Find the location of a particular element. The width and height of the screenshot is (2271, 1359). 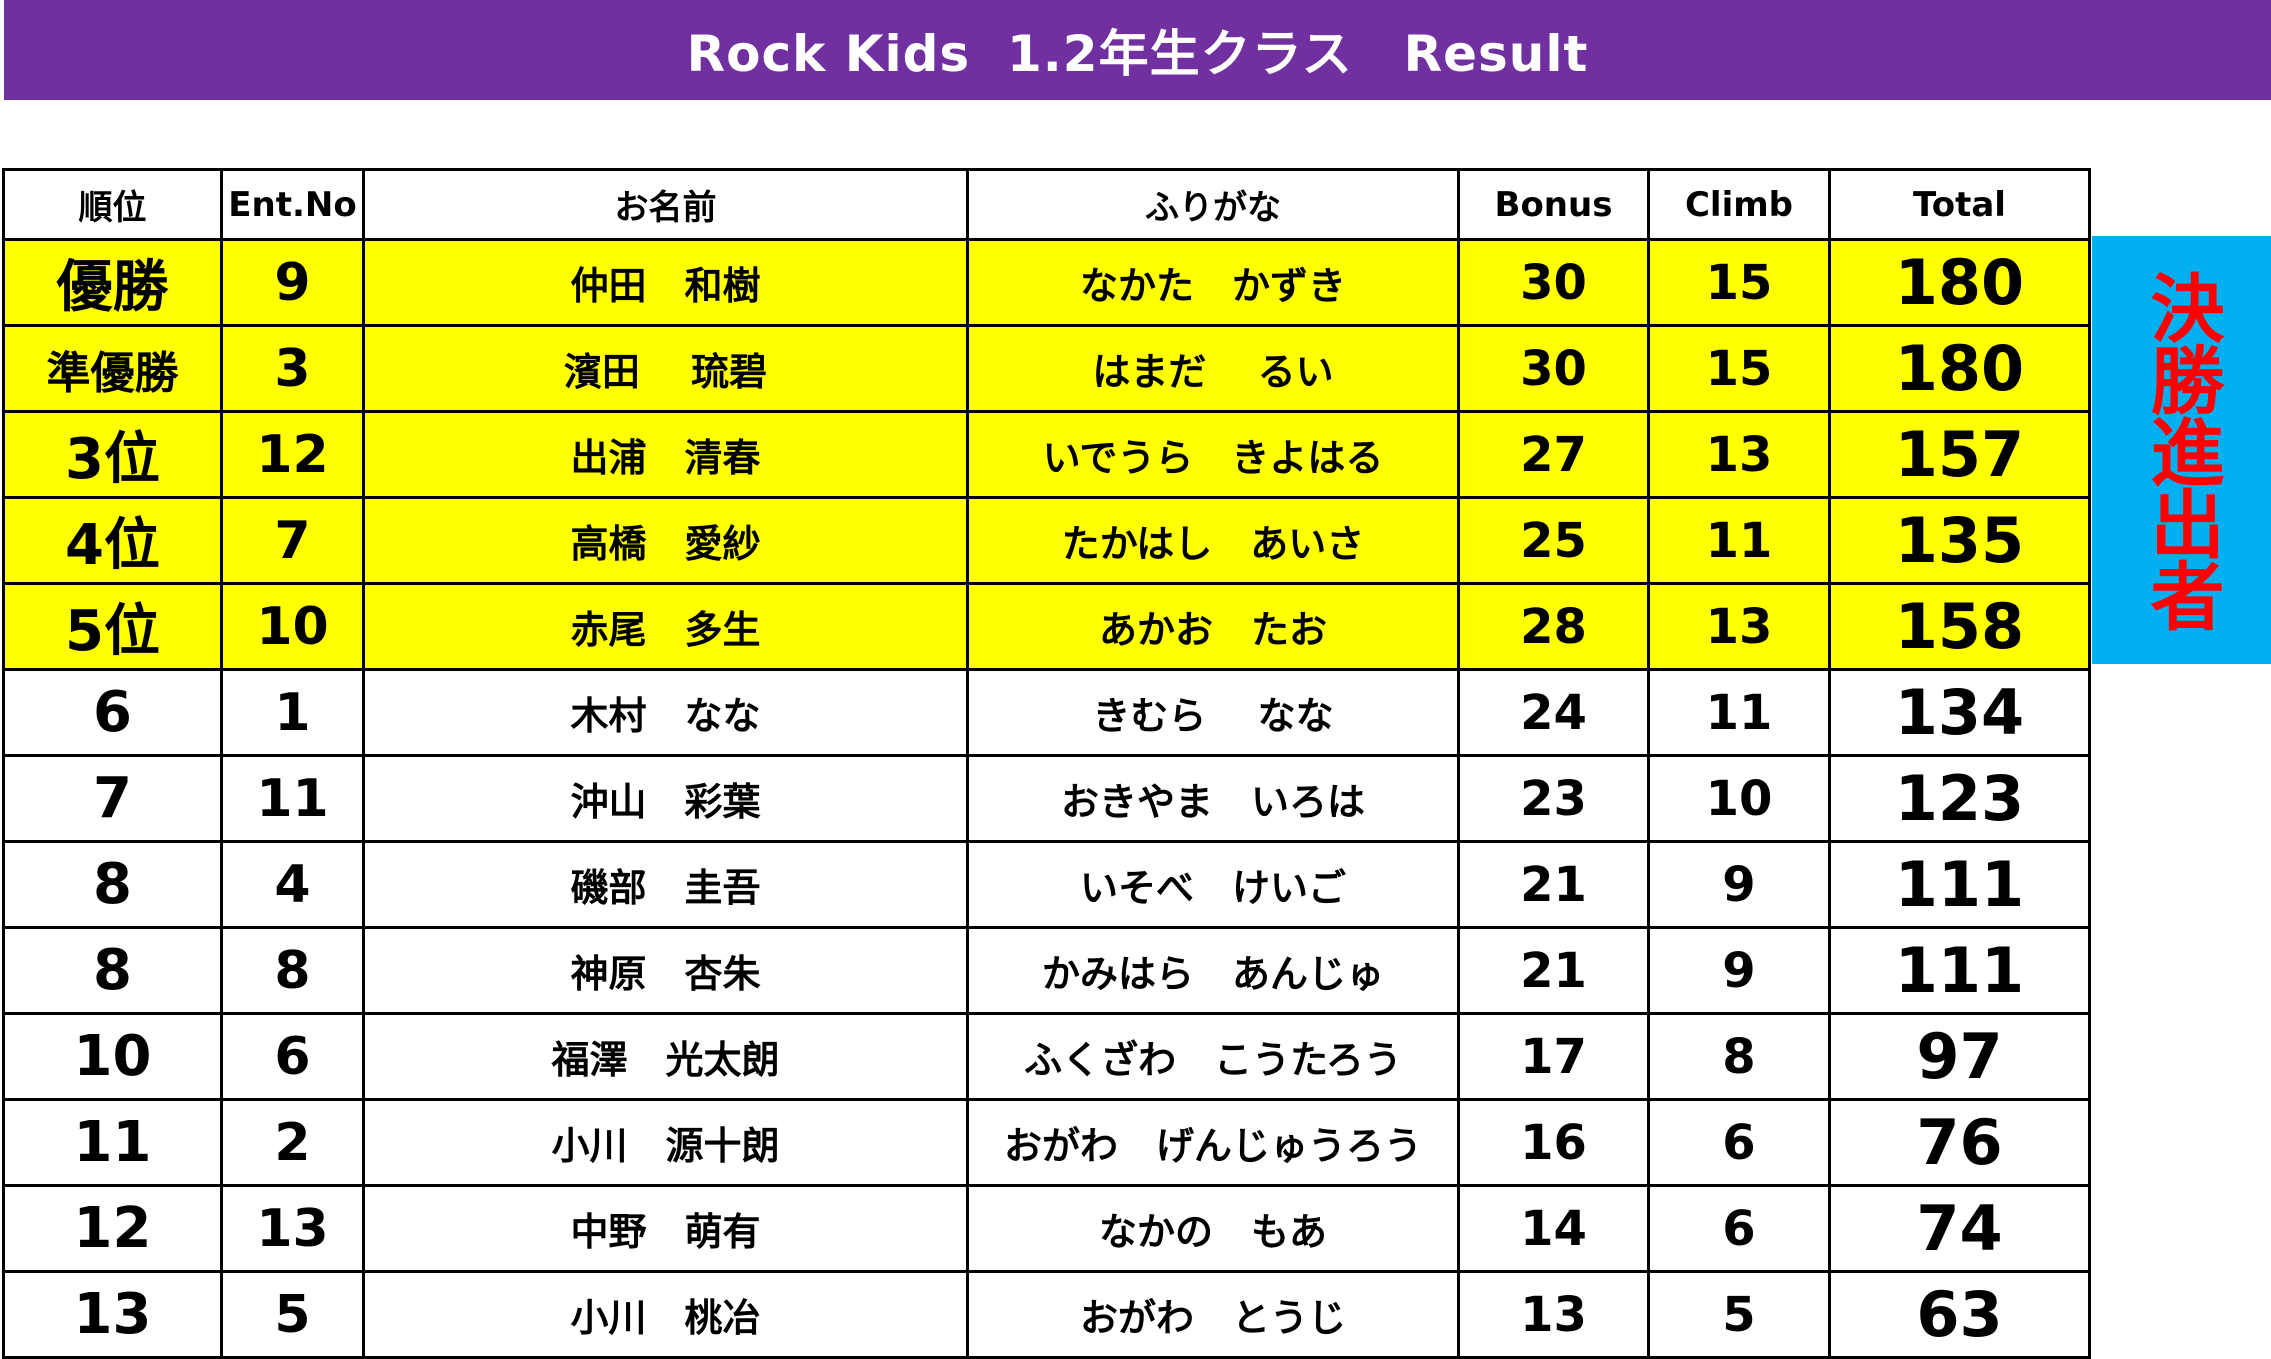

table-row: 11 2 小川 源十朗 おがわ げんじゅうろう 16 6 76 is located at coordinates (1046, 1142).